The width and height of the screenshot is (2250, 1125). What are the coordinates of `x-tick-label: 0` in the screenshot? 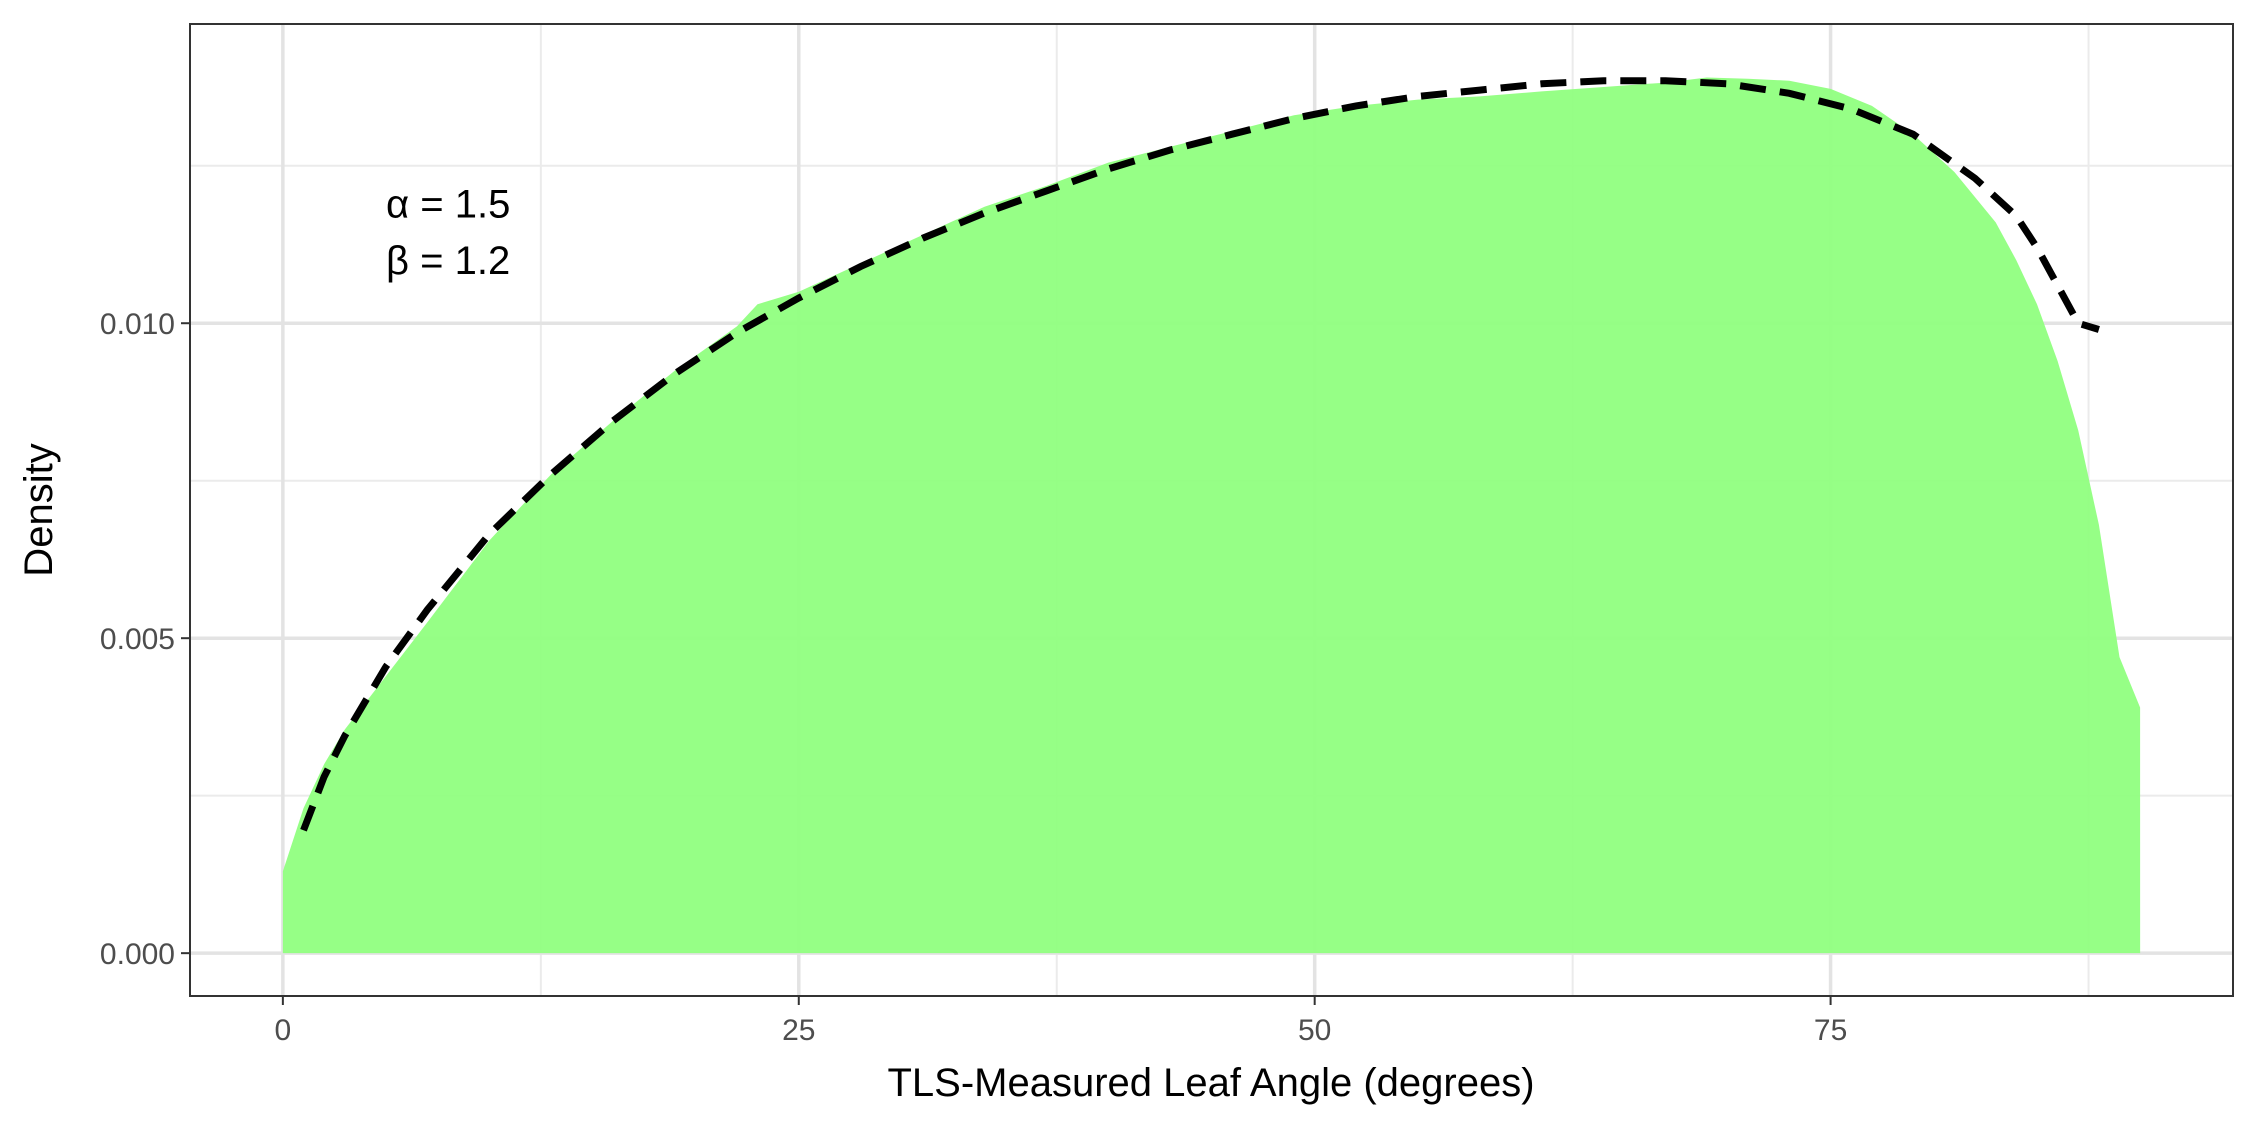 It's located at (283, 1030).